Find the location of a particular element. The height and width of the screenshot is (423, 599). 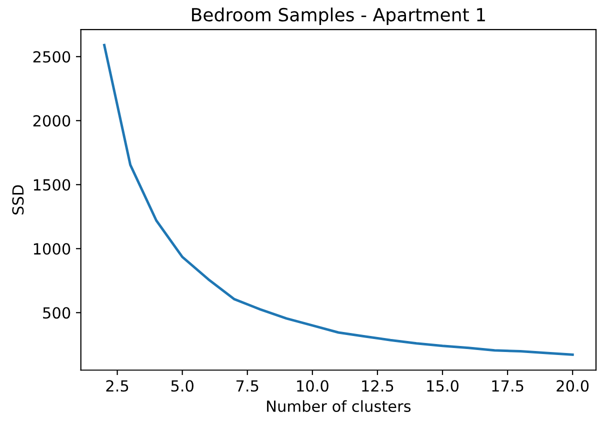

y-axis-title: SSD is located at coordinates (18, 199).